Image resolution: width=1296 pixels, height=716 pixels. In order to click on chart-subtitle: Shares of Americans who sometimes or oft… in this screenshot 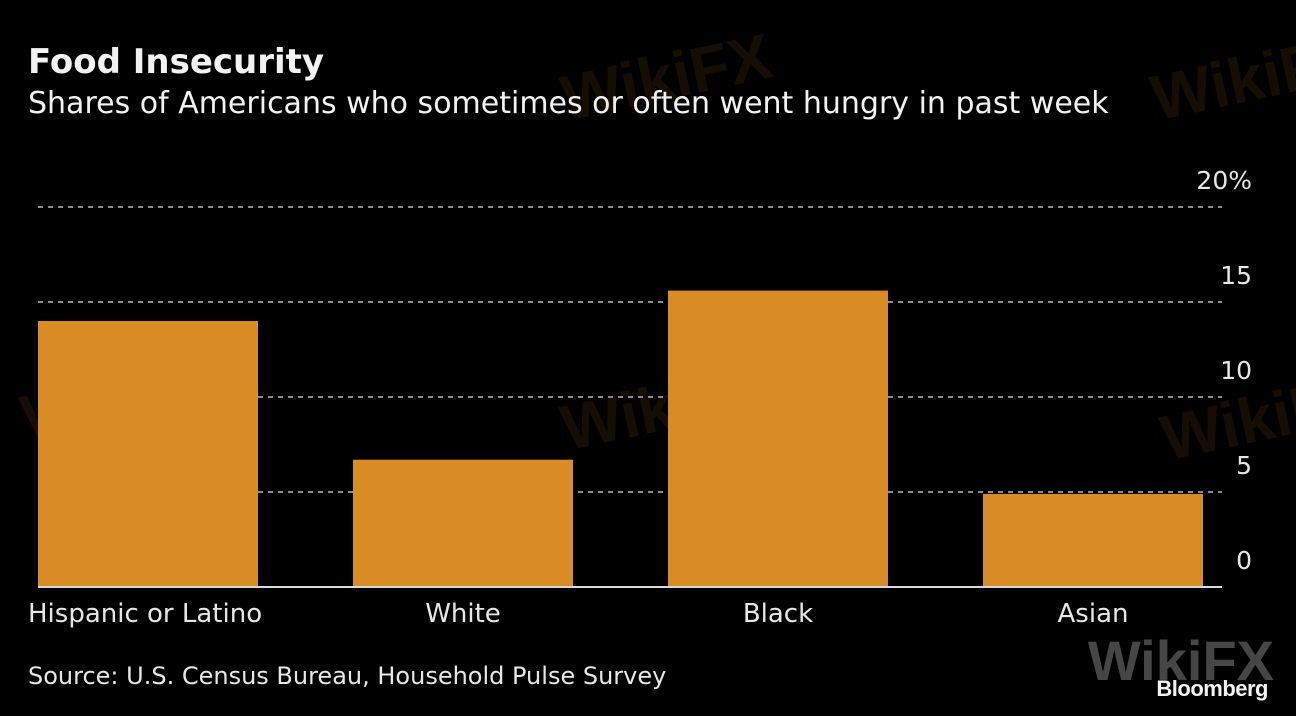, I will do `click(568, 103)`.